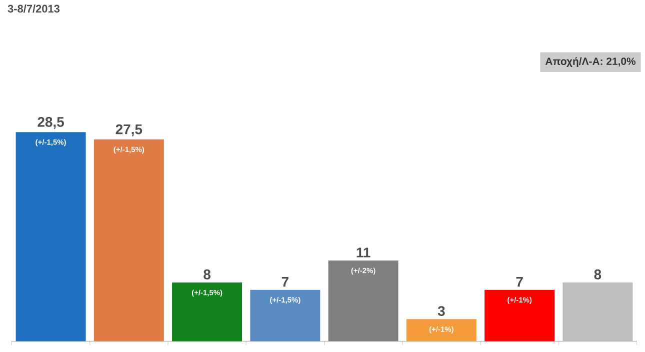  I want to click on data-label: 28,5, so click(51, 122).